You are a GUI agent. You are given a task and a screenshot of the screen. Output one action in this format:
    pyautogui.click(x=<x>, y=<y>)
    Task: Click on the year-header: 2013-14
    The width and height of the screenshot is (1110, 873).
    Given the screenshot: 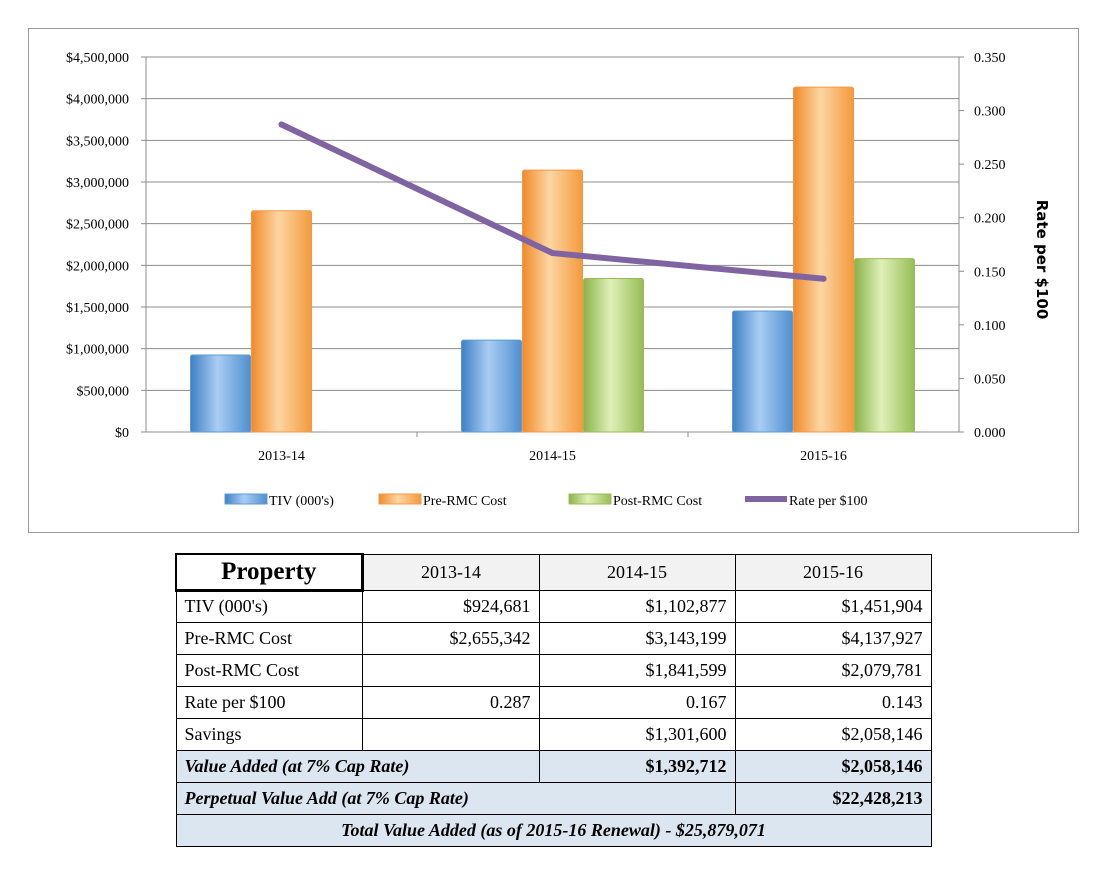 What is the action you would take?
    pyautogui.click(x=450, y=572)
    